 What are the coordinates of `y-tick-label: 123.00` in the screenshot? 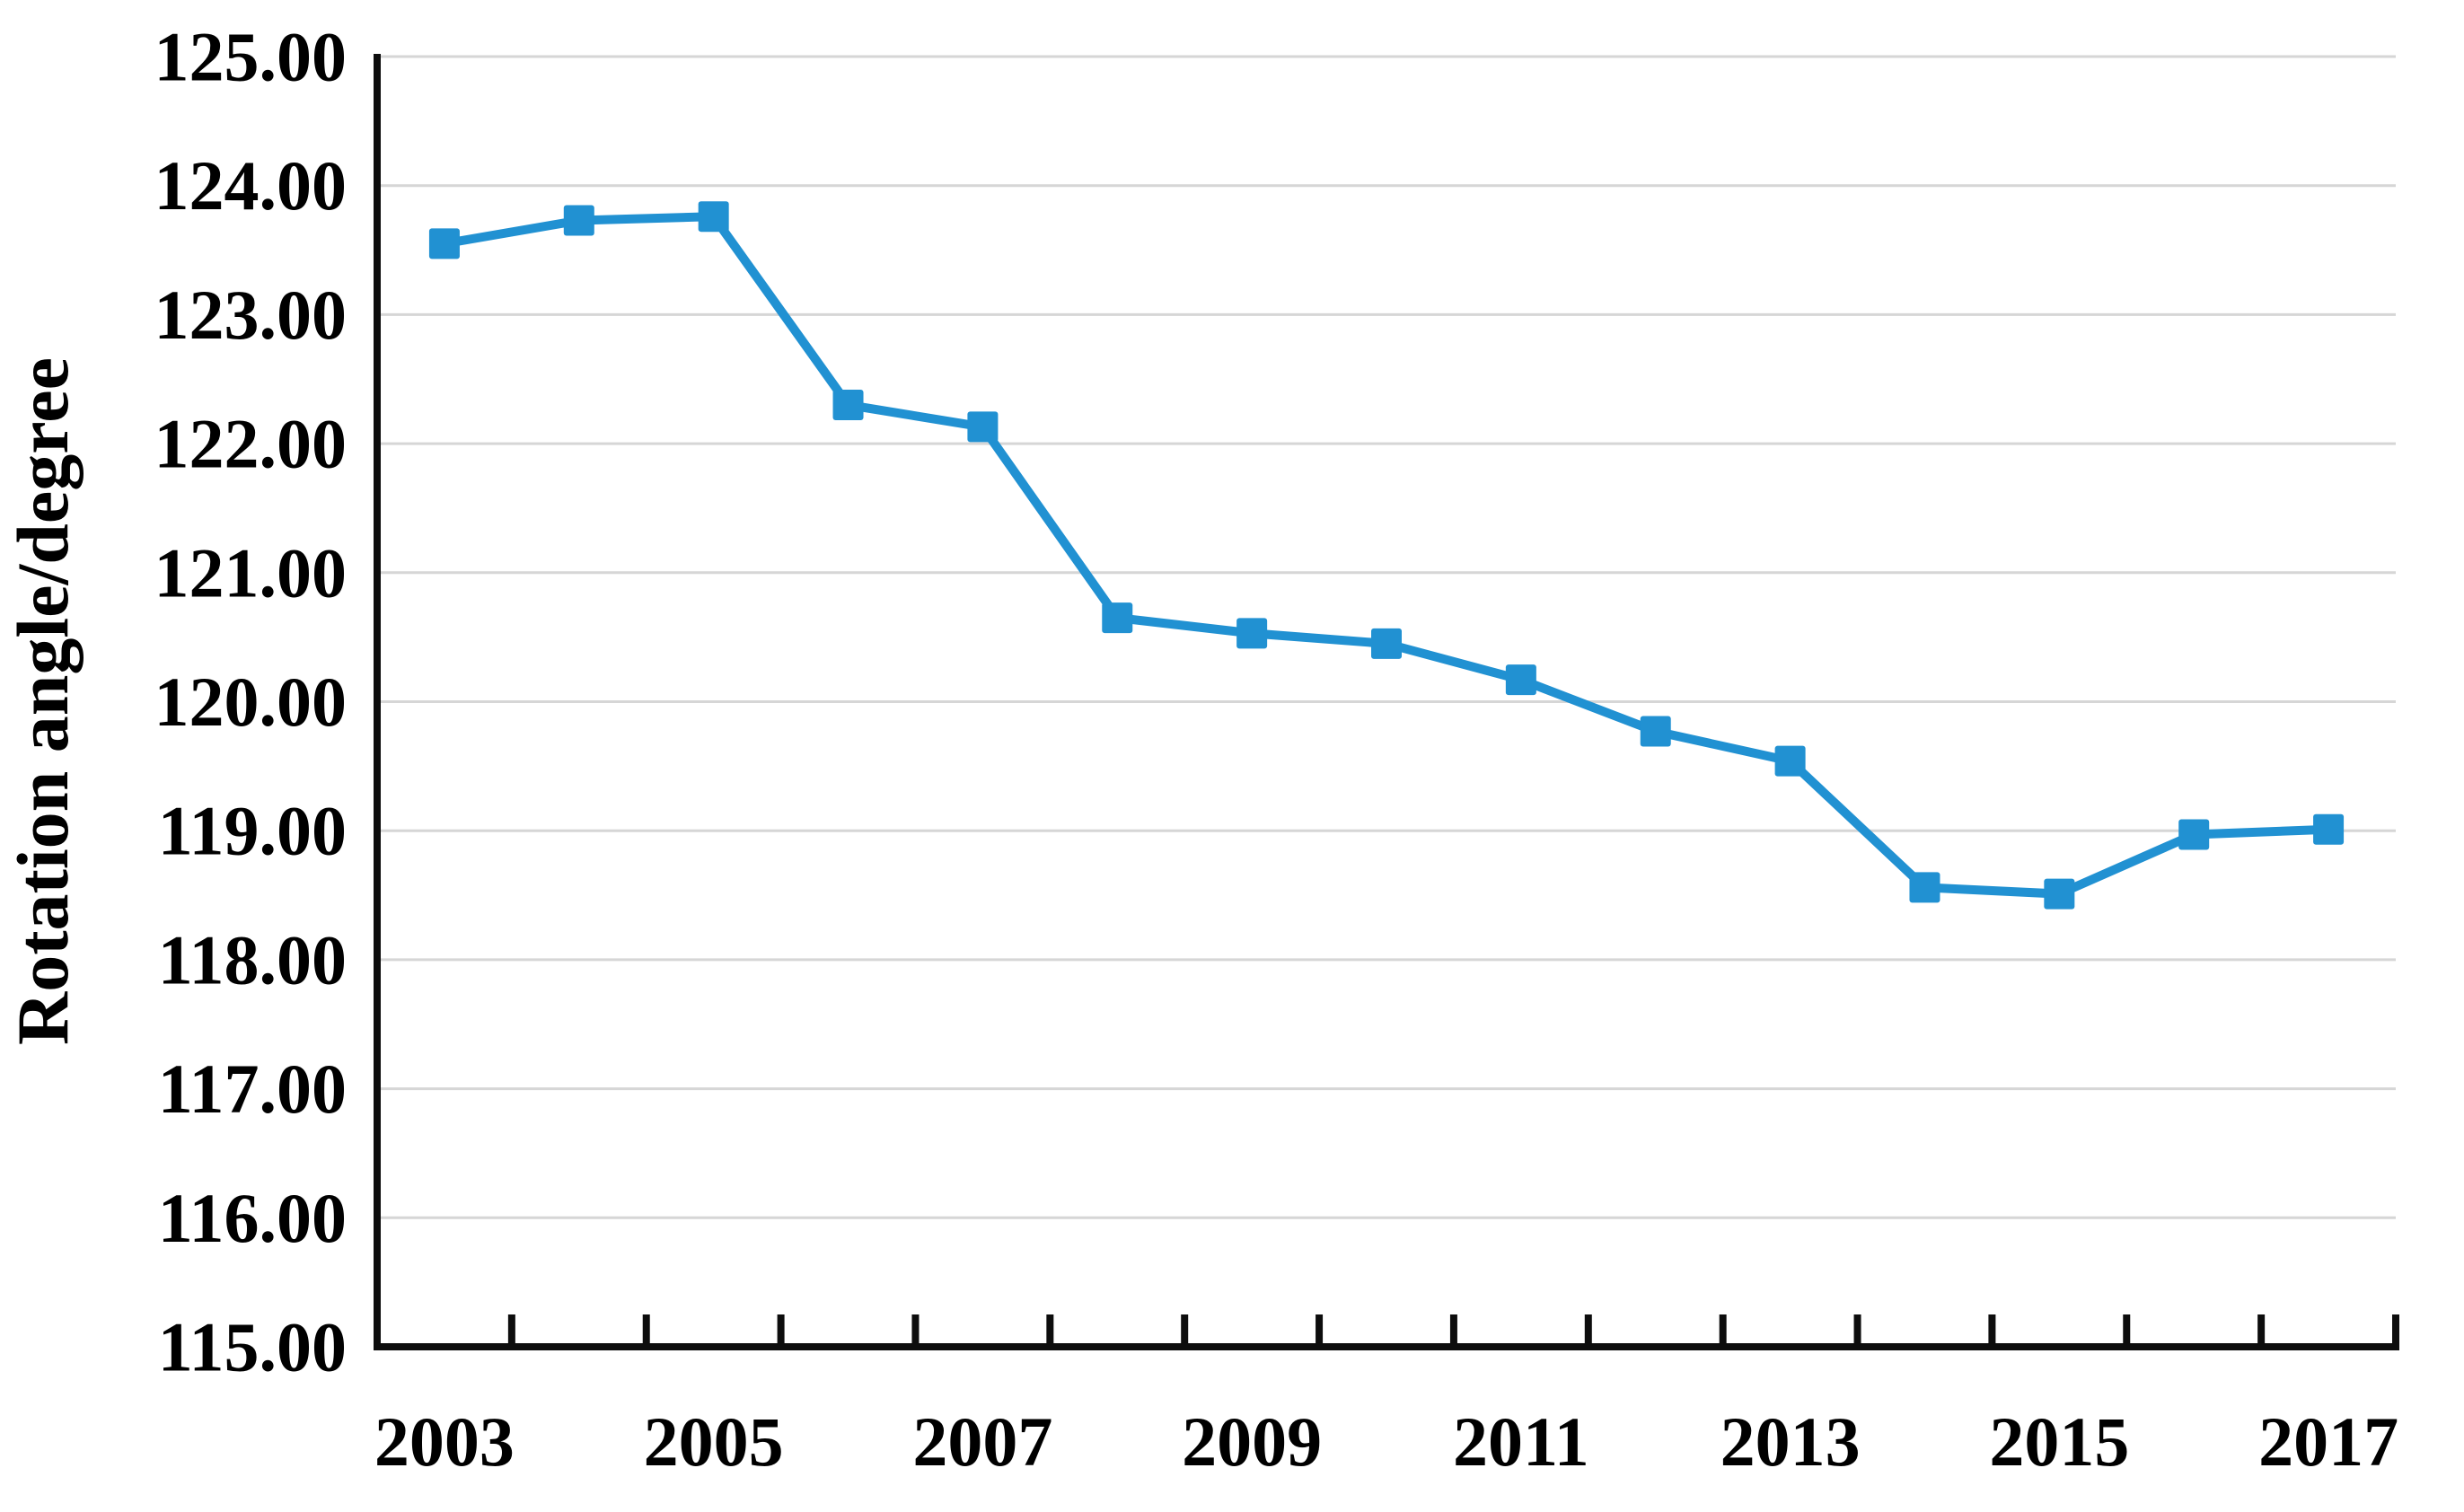 It's located at (251, 315).